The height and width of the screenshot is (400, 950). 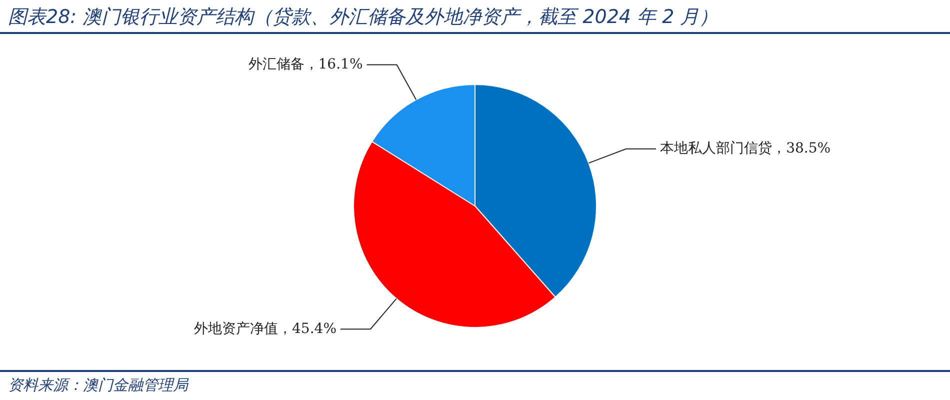 I want to click on slice-label: 外汇储备，16.1%, so click(x=305, y=64).